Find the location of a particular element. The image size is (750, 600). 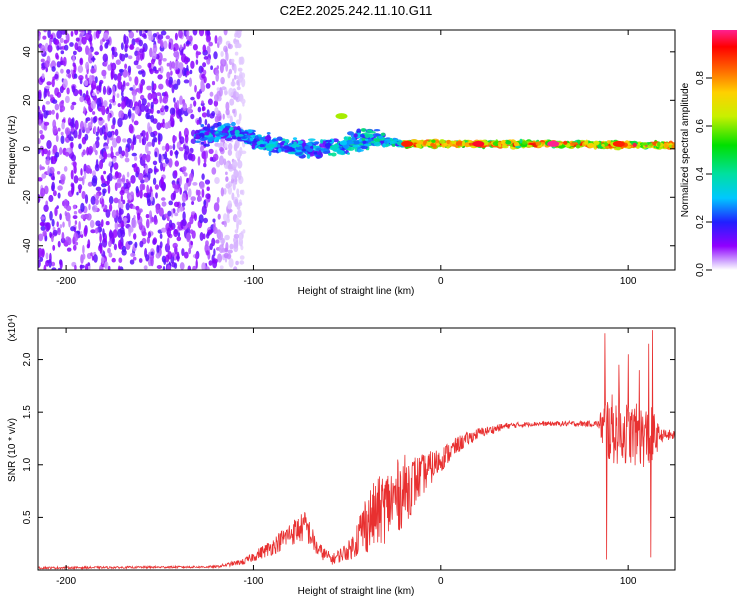

snr-y-tick-label: 2.0 is located at coordinates (27, 359).